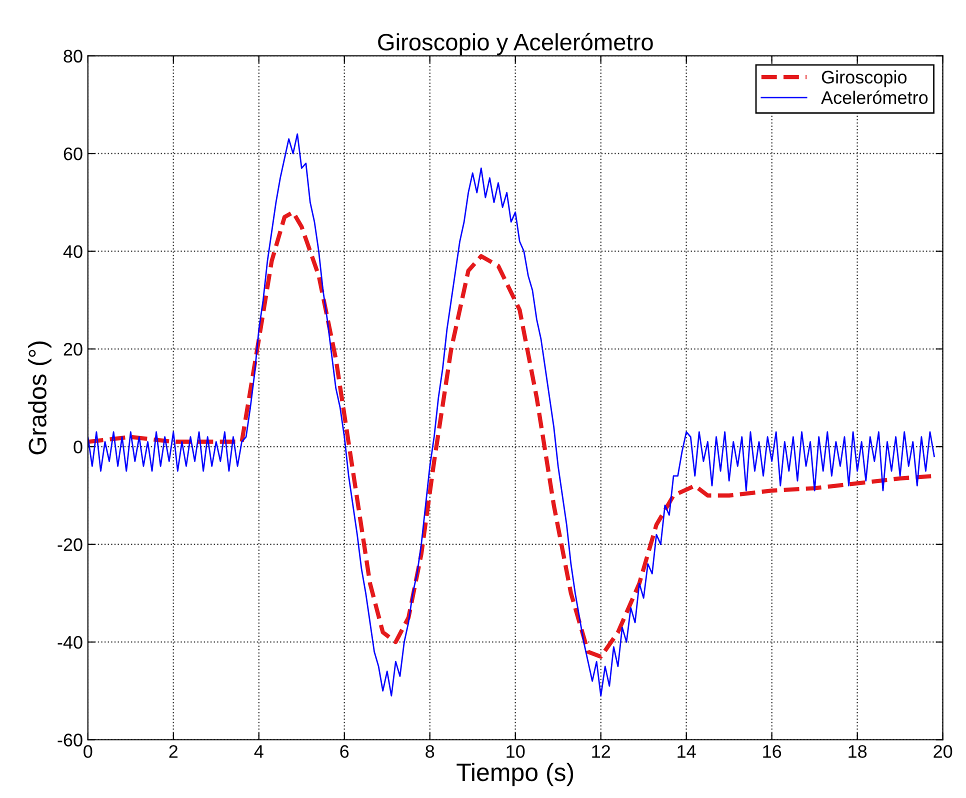  I want to click on x-tick-label: 2, so click(173, 751).